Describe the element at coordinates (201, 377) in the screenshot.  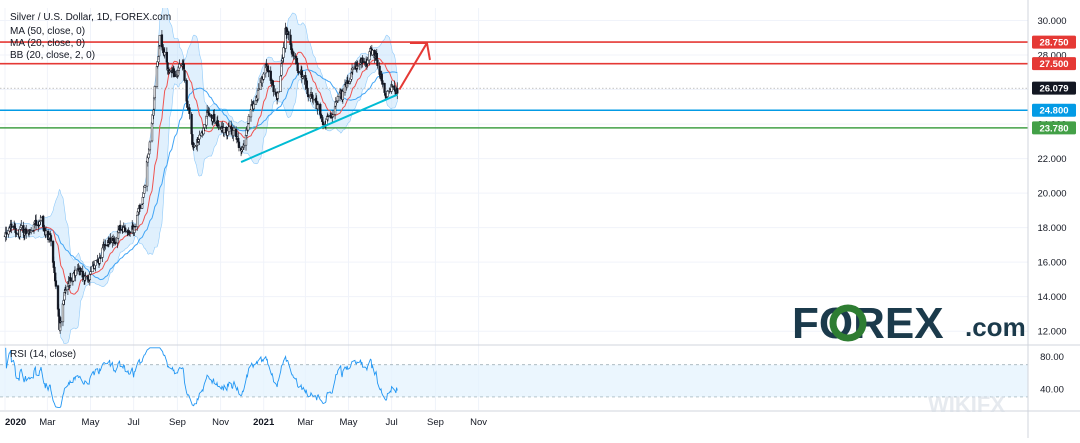
I see `rsi-line-group` at that location.